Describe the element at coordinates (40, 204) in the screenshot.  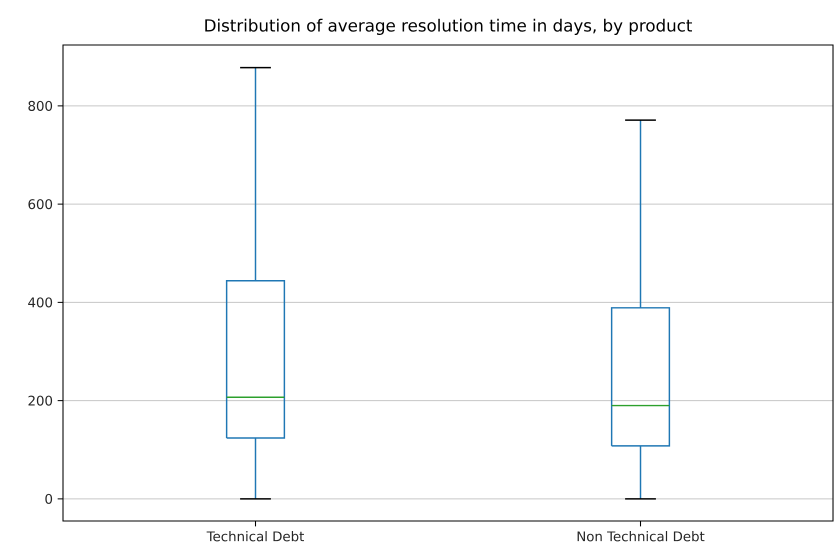
I see `y-tick-label: 600` at that location.